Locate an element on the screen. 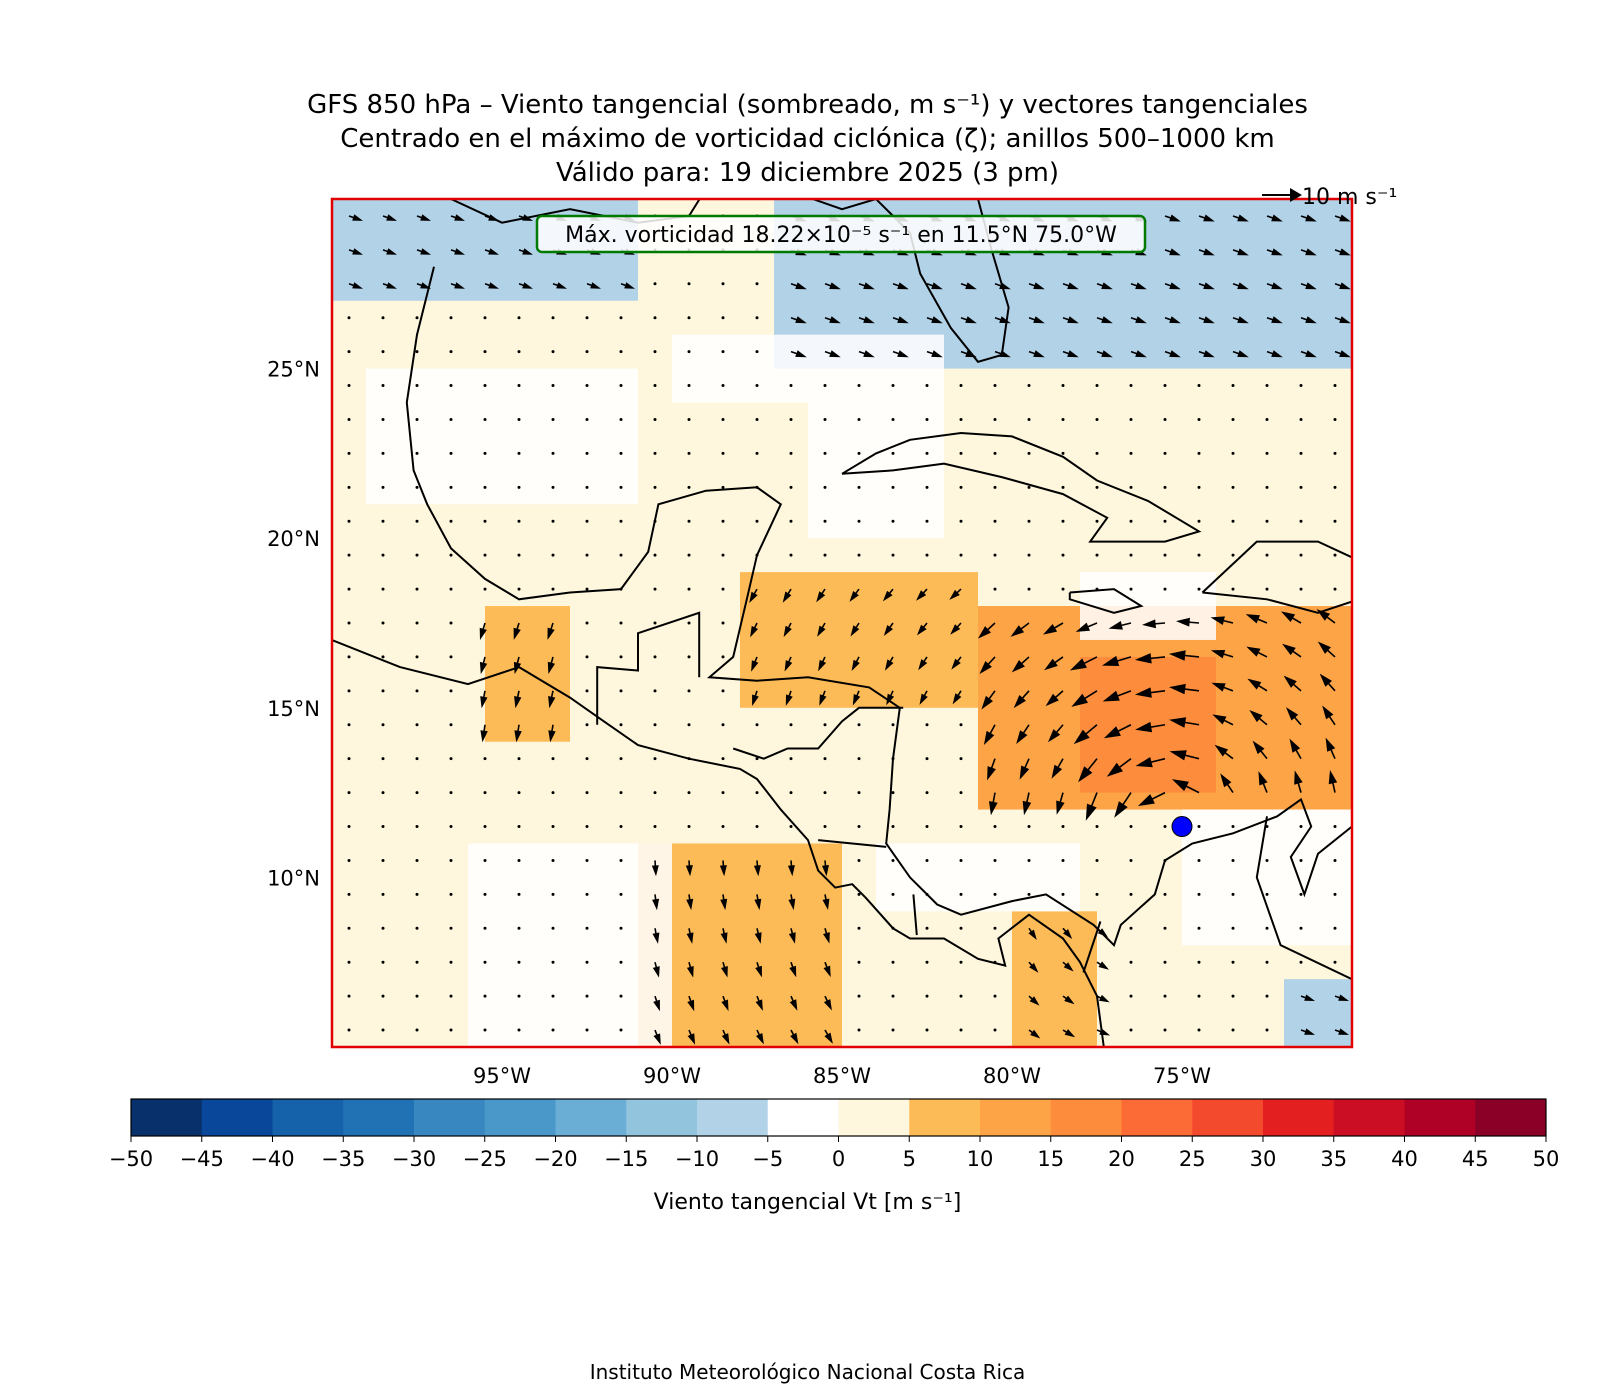 Image resolution: width=1615 pixels, height=1393 pixels. colorbar-tick-label: 50 is located at coordinates (1546, 1159).